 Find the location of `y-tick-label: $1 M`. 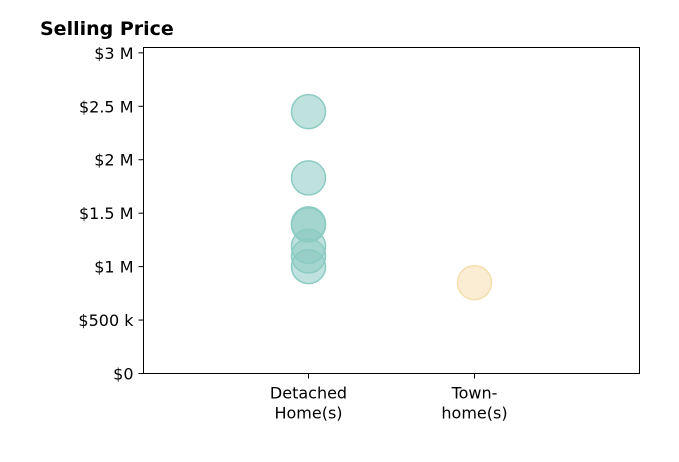

y-tick-label: $1 M is located at coordinates (113, 267).